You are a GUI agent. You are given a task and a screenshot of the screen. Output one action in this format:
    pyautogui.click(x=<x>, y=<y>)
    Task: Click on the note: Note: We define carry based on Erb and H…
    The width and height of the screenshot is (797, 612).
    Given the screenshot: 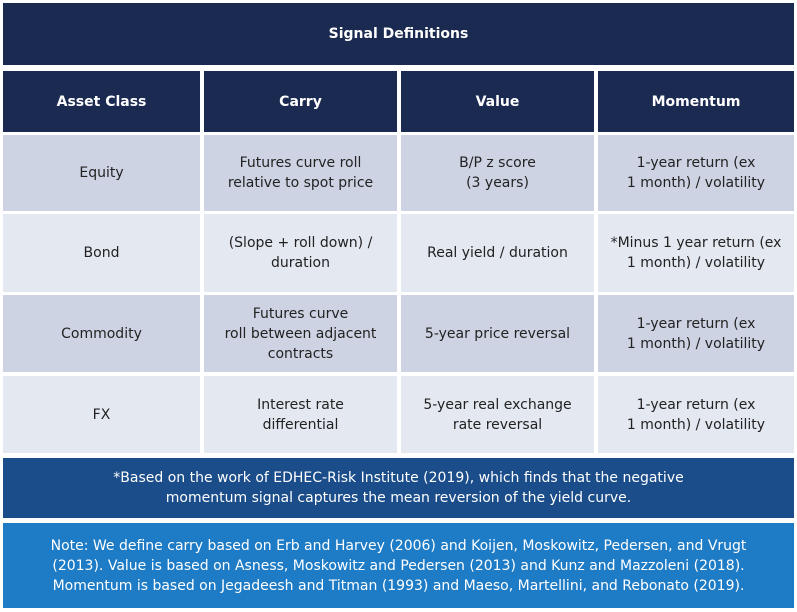 What is the action you would take?
    pyautogui.click(x=398, y=565)
    